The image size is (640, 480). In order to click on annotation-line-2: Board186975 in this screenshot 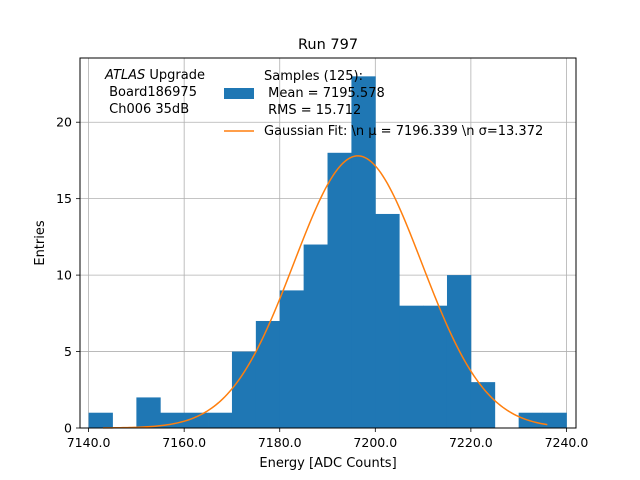, I will do `click(151, 92)`.